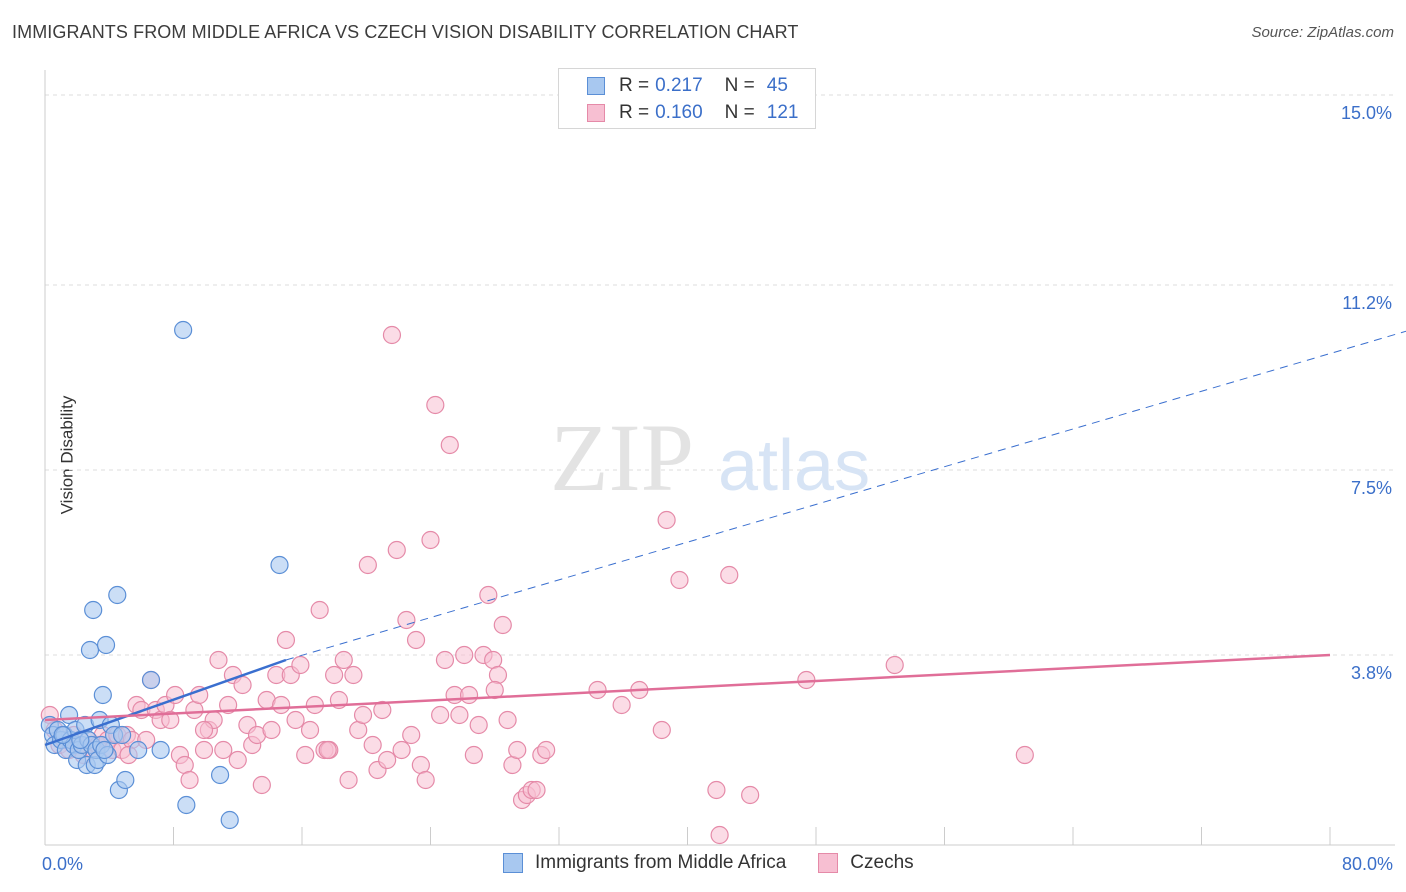 Image resolution: width=1406 pixels, height=892 pixels. Describe the element at coordinates (679, 85) in the screenshot. I see `r-value: 0.217` at that location.